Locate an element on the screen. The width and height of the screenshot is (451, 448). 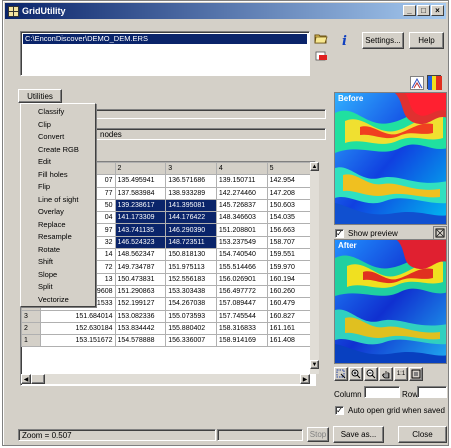
grid-cell: 154.740540 is located at coordinates (241, 255).